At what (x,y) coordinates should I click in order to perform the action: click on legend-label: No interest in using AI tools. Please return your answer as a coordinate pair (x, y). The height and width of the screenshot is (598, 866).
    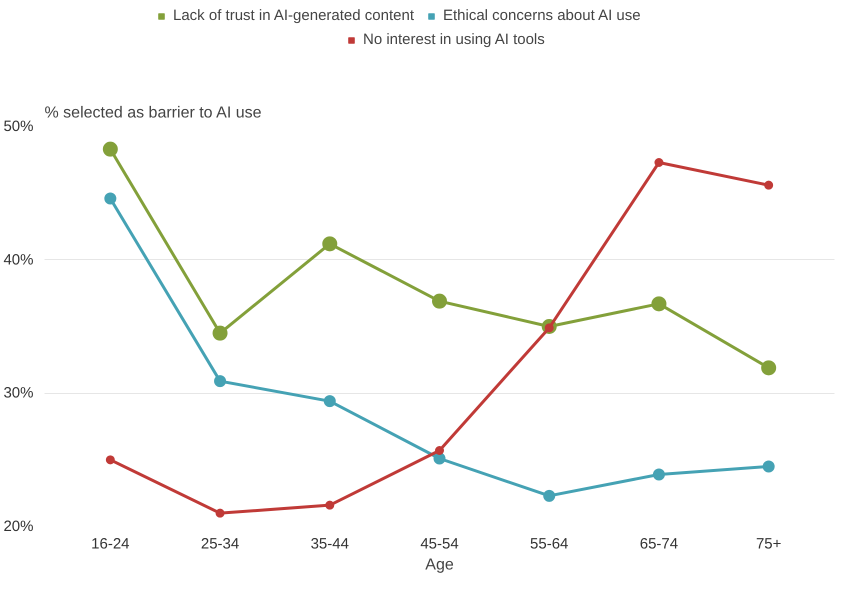
    Looking at the image, I should click on (454, 39).